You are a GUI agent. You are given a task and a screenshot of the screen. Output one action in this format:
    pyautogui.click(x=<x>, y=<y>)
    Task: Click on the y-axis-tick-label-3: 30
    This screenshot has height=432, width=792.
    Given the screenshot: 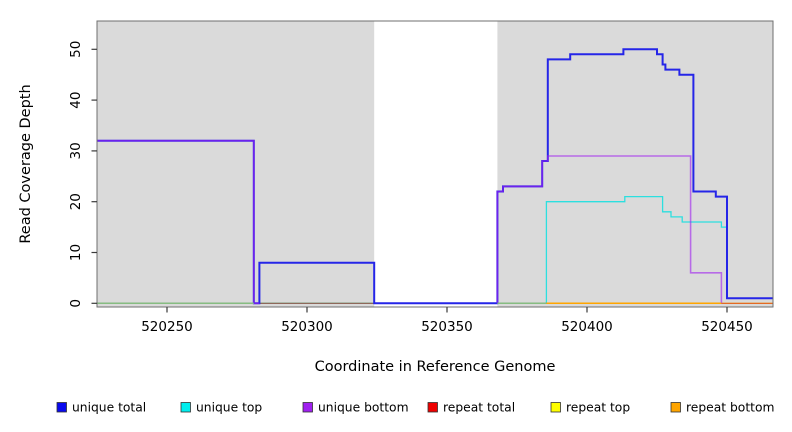 What is the action you would take?
    pyautogui.click(x=76, y=150)
    